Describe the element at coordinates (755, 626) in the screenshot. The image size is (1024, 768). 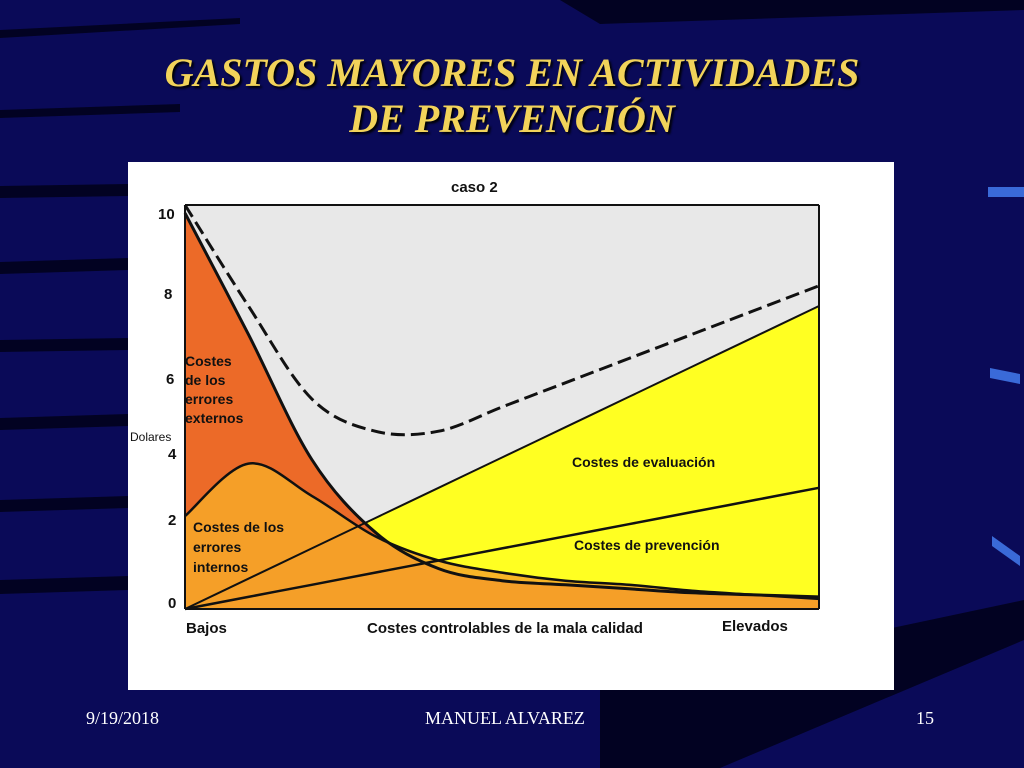
I see `x-end-label: Elevados` at that location.